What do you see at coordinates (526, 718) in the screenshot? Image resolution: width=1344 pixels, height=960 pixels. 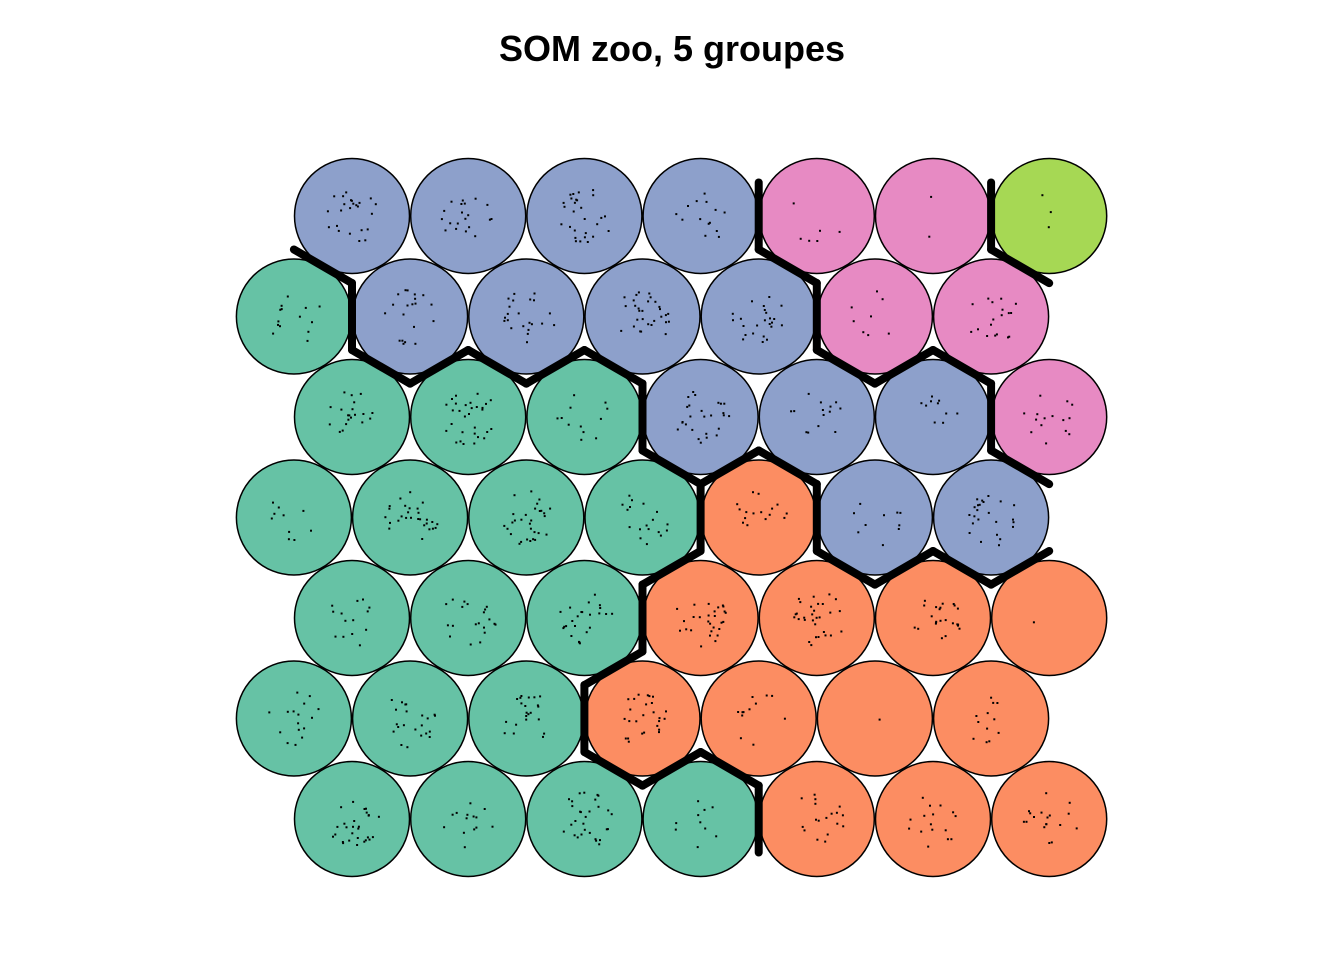 I see `som-node-r5-c2` at bounding box center [526, 718].